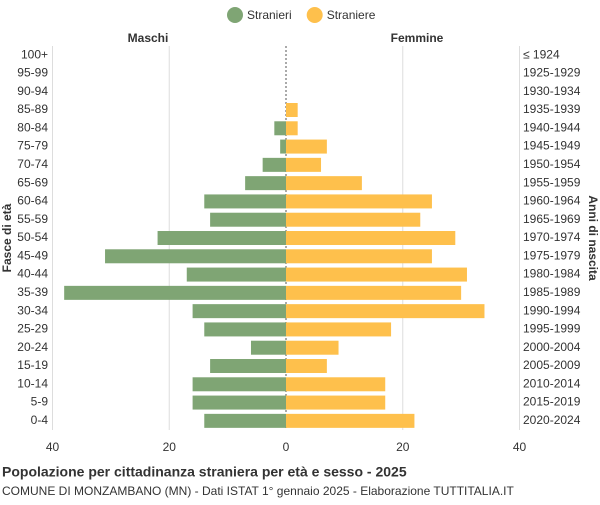  Describe the element at coordinates (32, 146) in the screenshot. I see `y-tick-label: 75-79` at that location.